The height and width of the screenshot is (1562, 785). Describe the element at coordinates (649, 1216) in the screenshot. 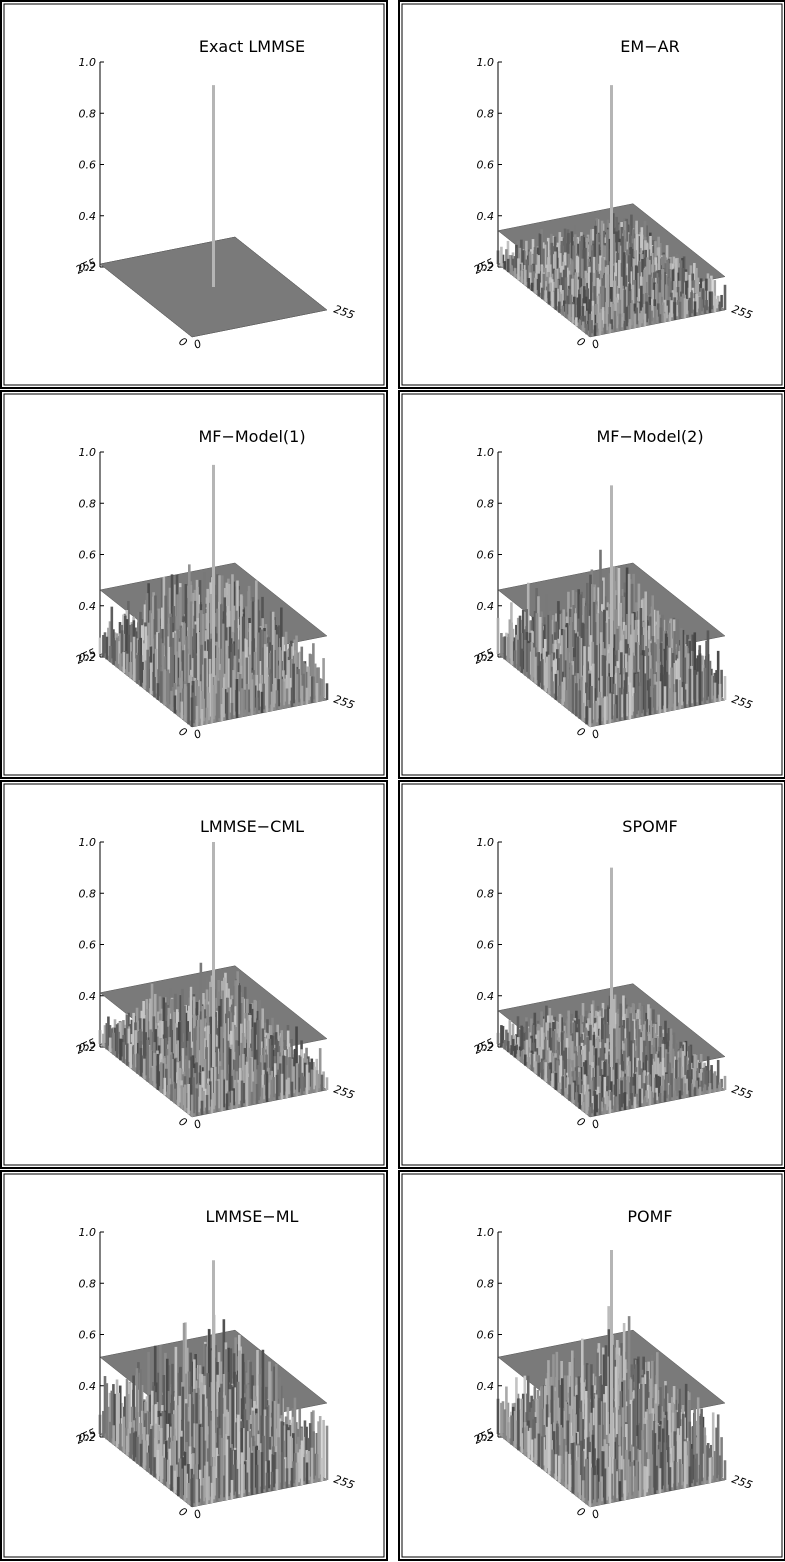

I see `panel-title: POMF` at that location.